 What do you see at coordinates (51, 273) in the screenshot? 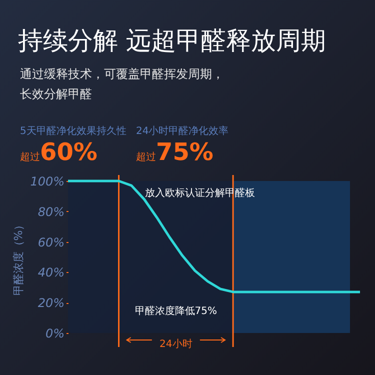
I see `y-tick-label: 40%` at bounding box center [51, 273].